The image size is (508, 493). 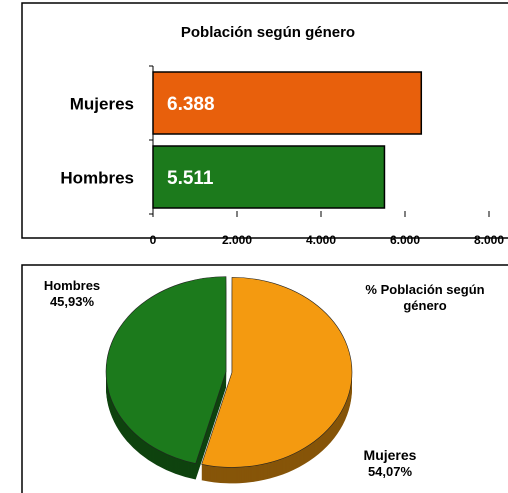 I want to click on value-label: 45,93%, so click(x=72, y=301).